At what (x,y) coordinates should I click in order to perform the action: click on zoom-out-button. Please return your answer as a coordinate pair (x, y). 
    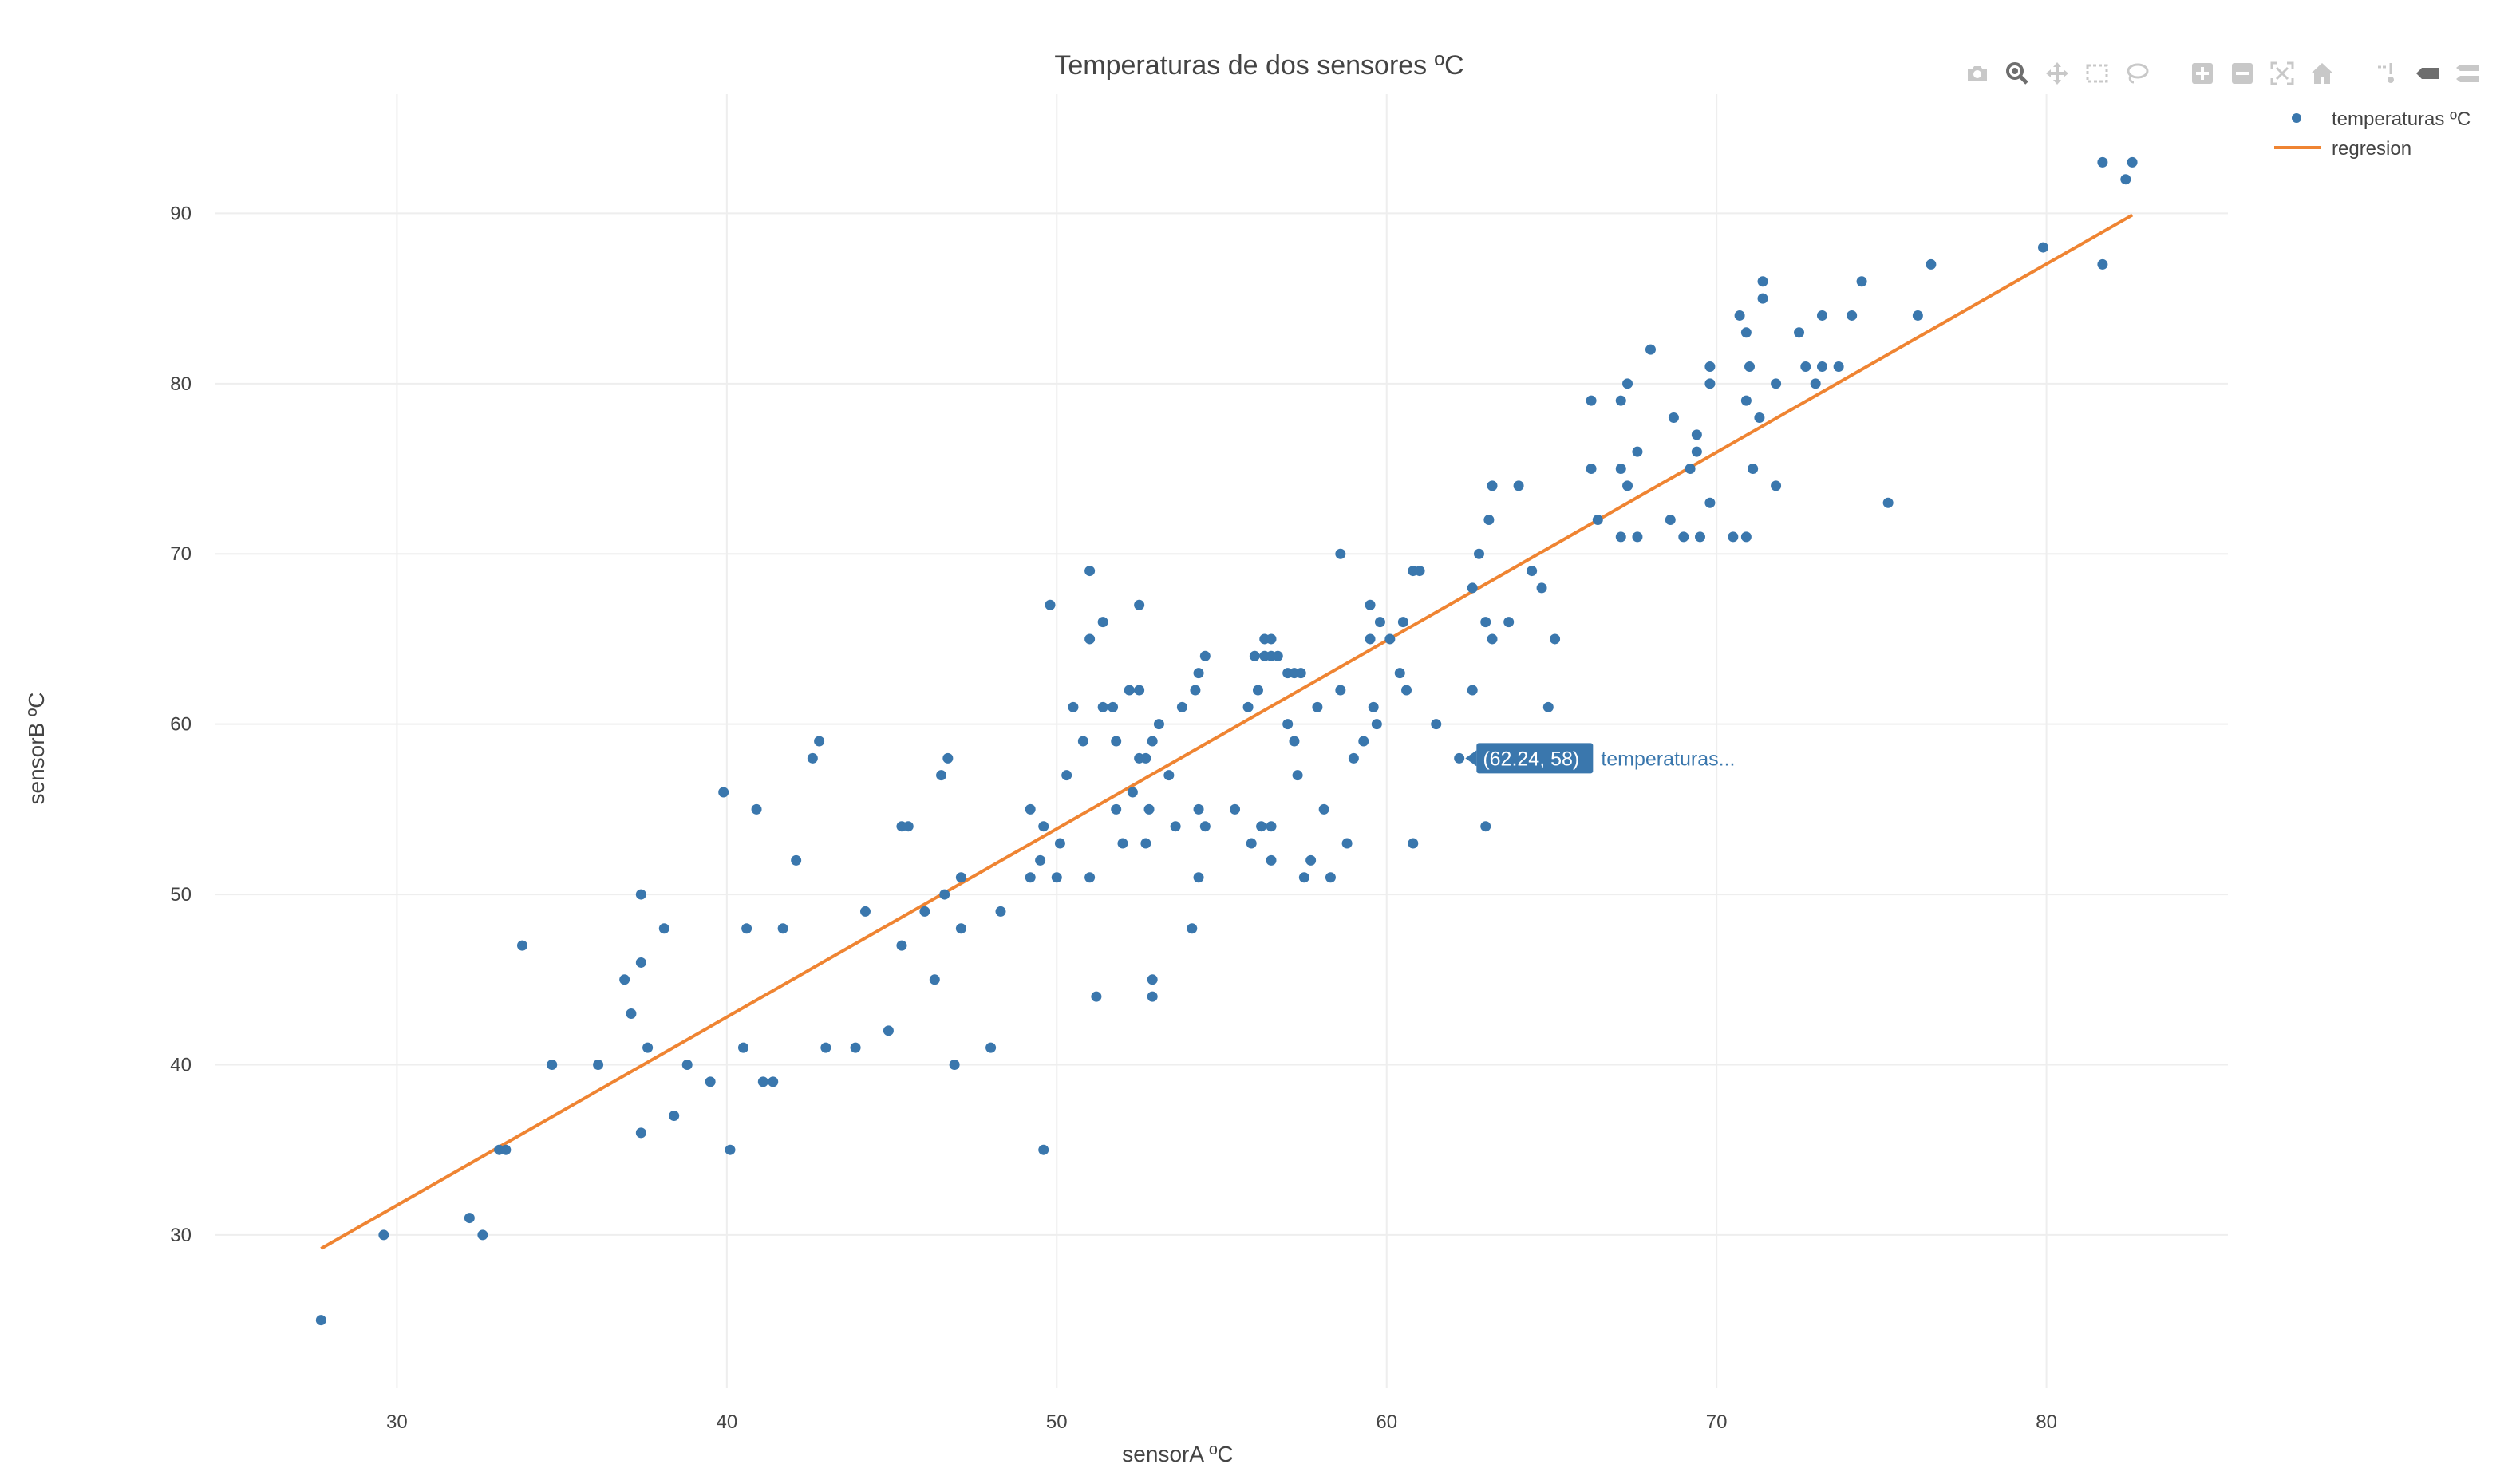
    Looking at the image, I should click on (2242, 73).